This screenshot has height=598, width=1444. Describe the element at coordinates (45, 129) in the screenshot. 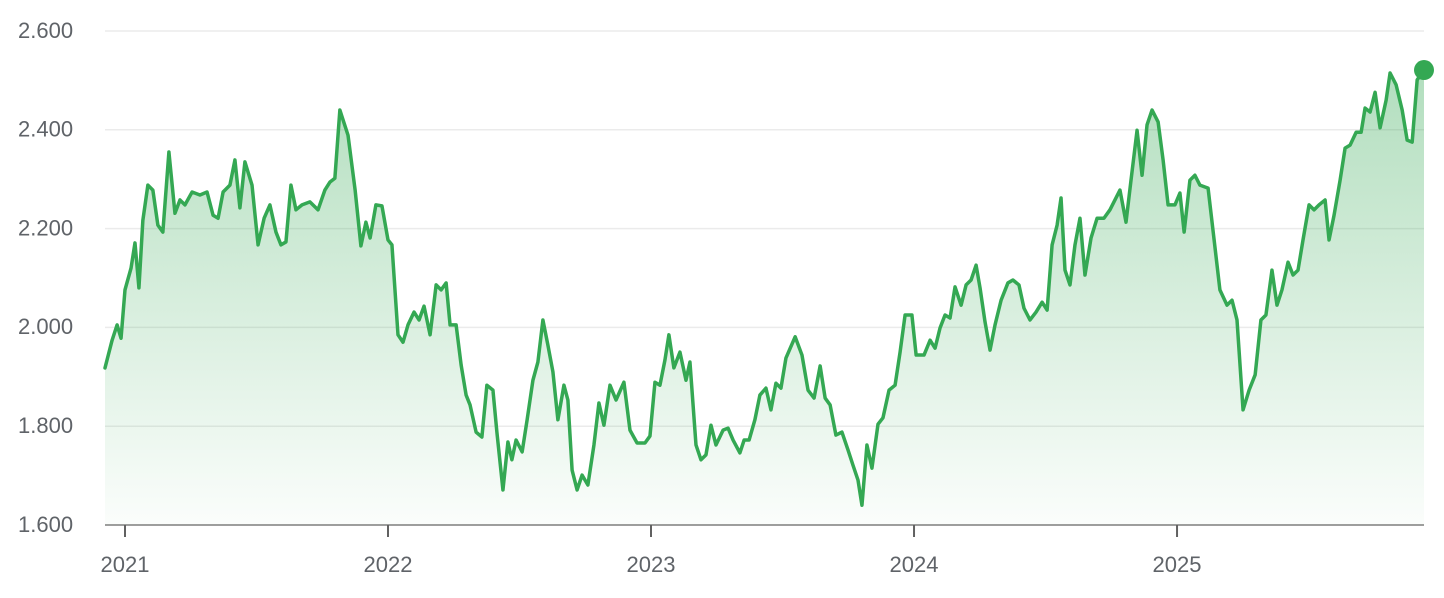

I see `y-tick-label: 2.400` at that location.